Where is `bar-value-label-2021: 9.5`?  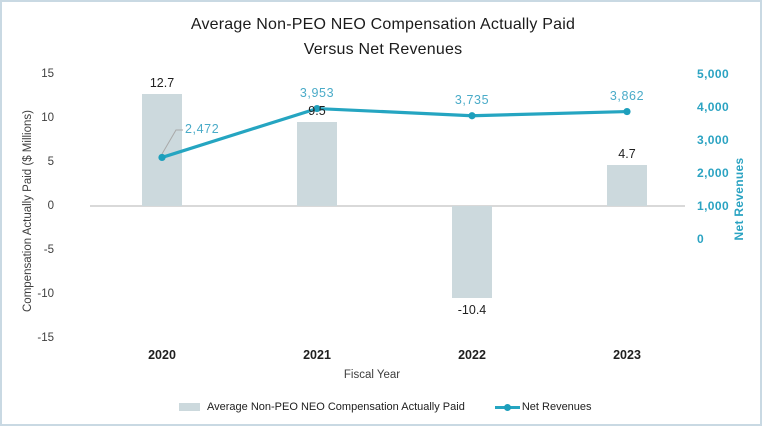
bar-value-label-2021: 9.5 is located at coordinates (317, 111).